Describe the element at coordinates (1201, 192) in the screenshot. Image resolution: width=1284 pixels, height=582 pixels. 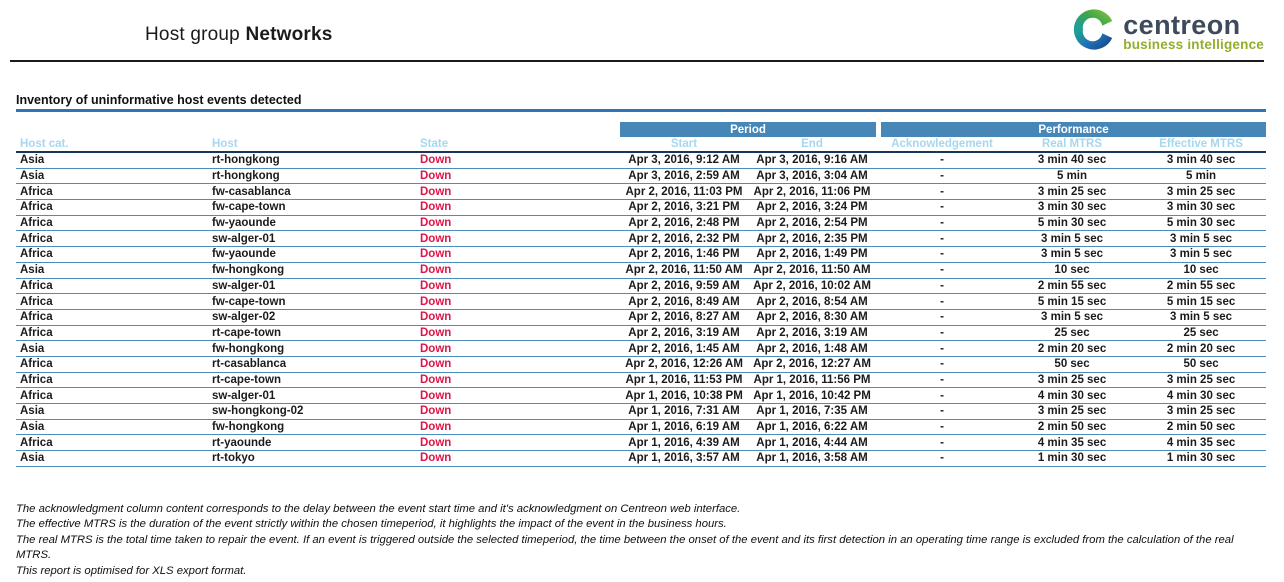
I see `cell-effective-mtrs: 3 min 25 sec` at that location.